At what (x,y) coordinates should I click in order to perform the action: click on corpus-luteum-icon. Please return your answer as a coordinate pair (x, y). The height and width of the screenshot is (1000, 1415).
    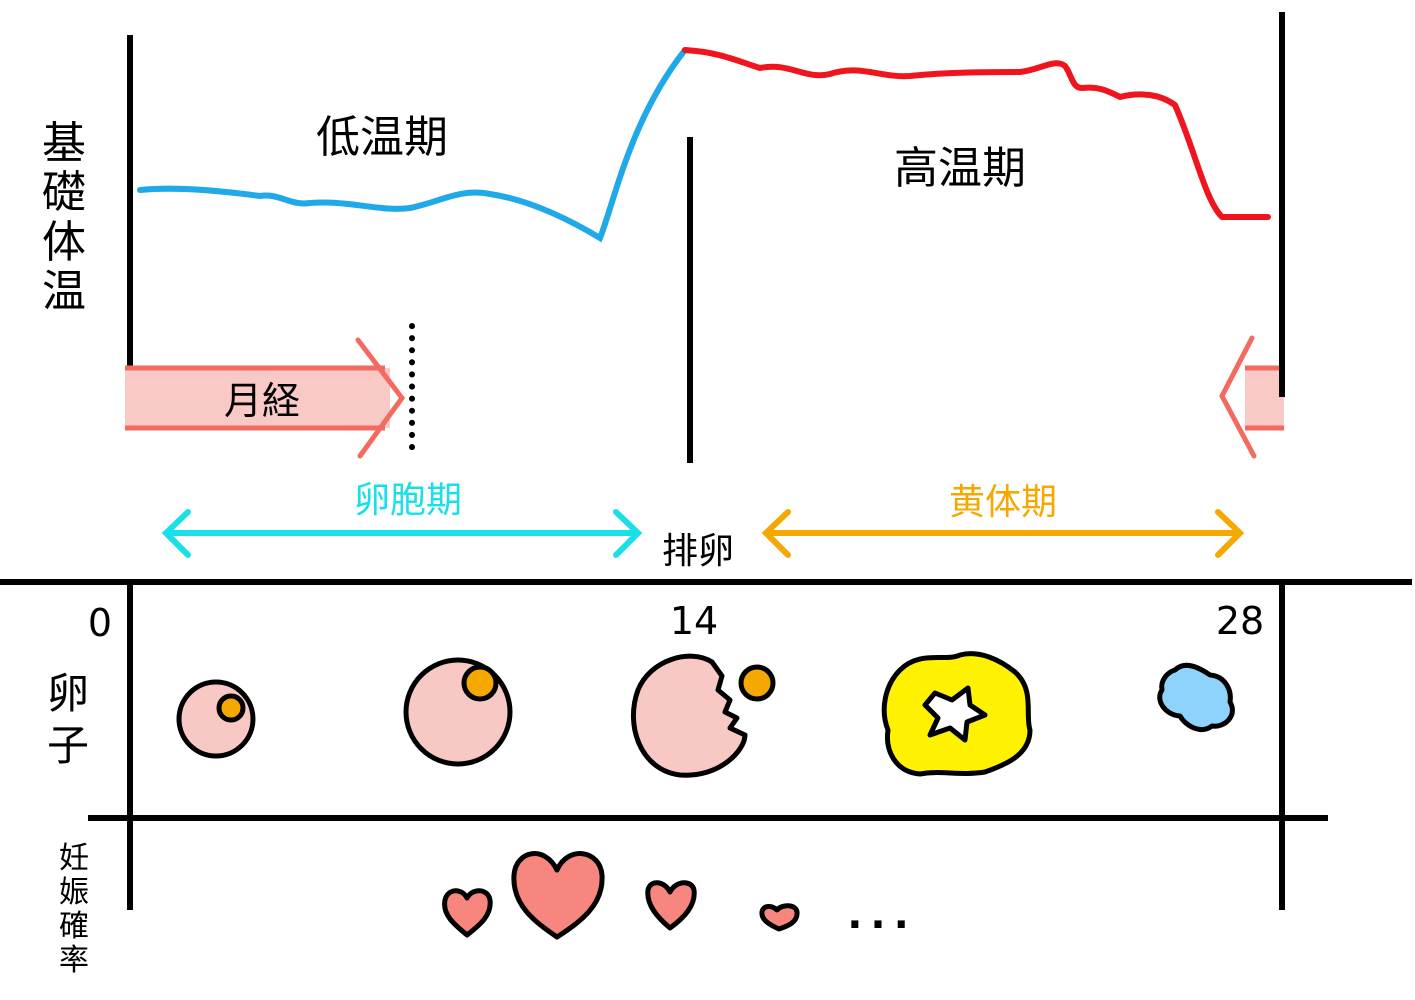
    Looking at the image, I should click on (957, 714).